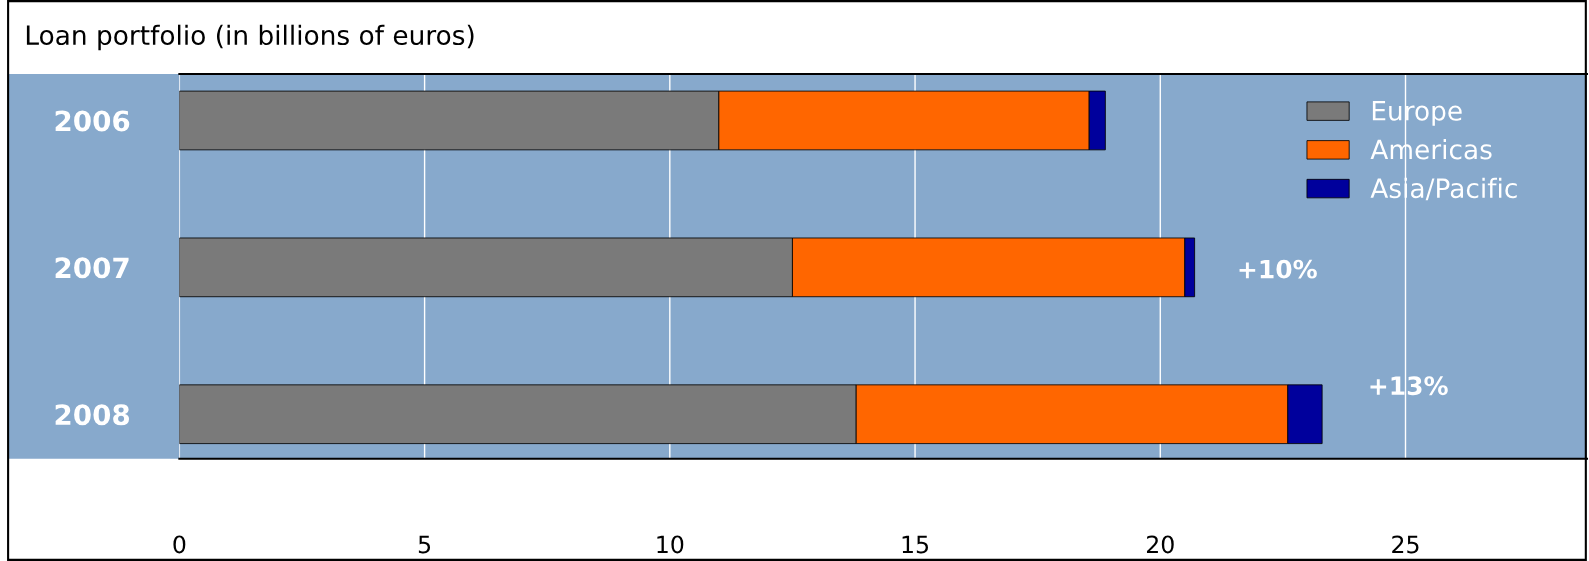 The width and height of the screenshot is (1589, 561). I want to click on annotation: +10%, so click(1278, 269).